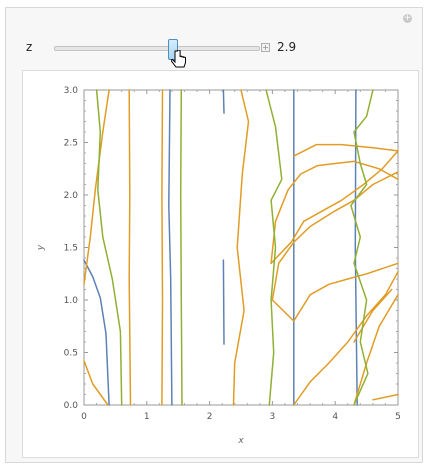 The width and height of the screenshot is (430, 468). Describe the element at coordinates (29, 47) in the screenshot. I see `parameter-label: z` at that location.